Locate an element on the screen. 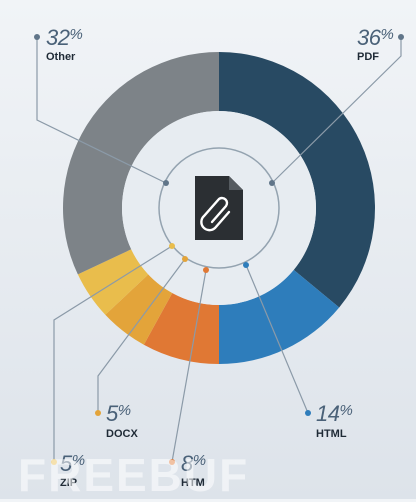 The height and width of the screenshot is (502, 416). slice-htm is located at coordinates (181, 328).